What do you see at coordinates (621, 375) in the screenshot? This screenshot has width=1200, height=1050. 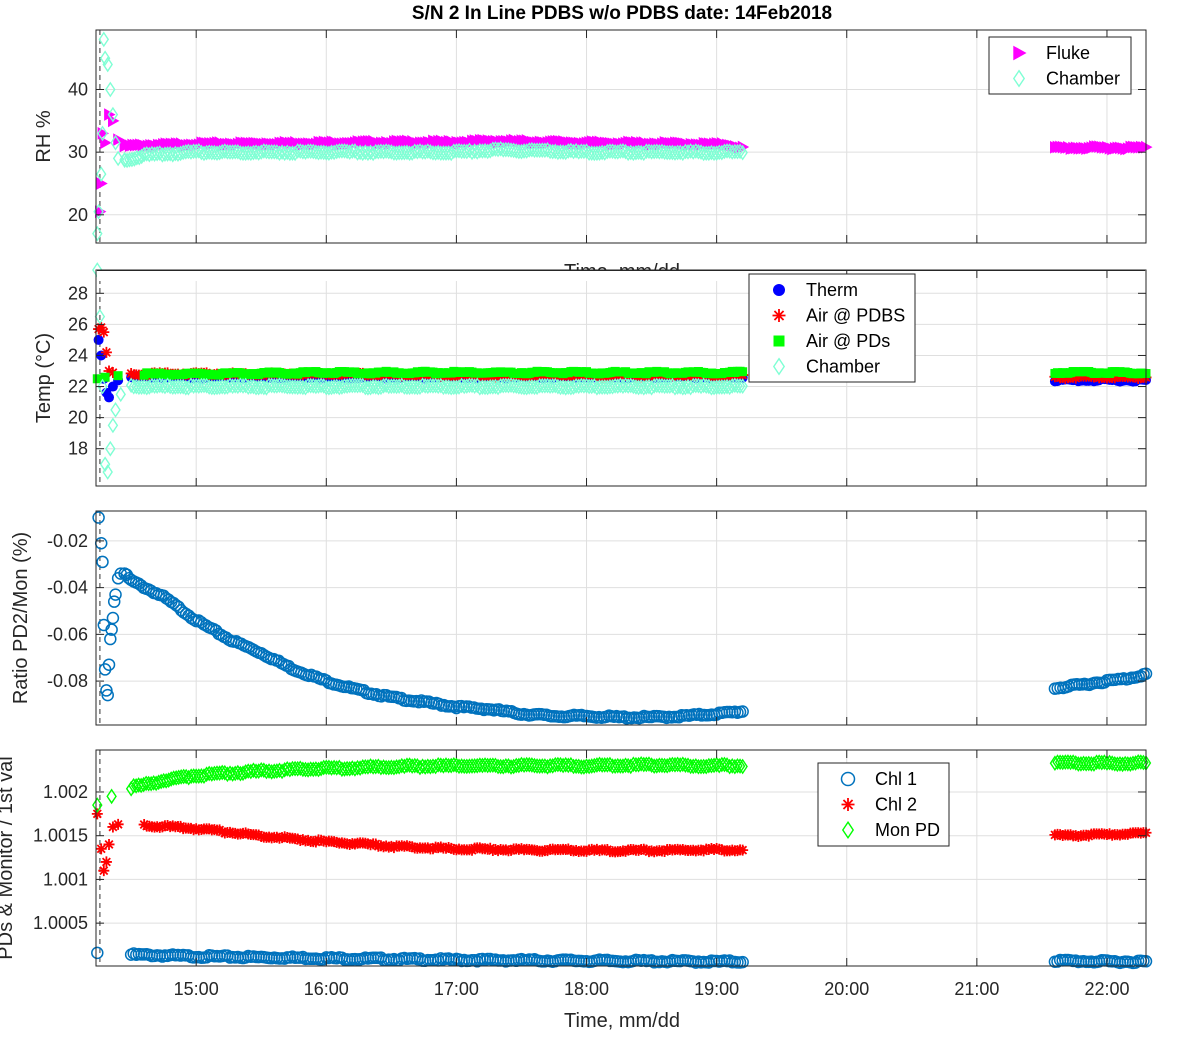 I see `series-air-pds` at bounding box center [621, 375].